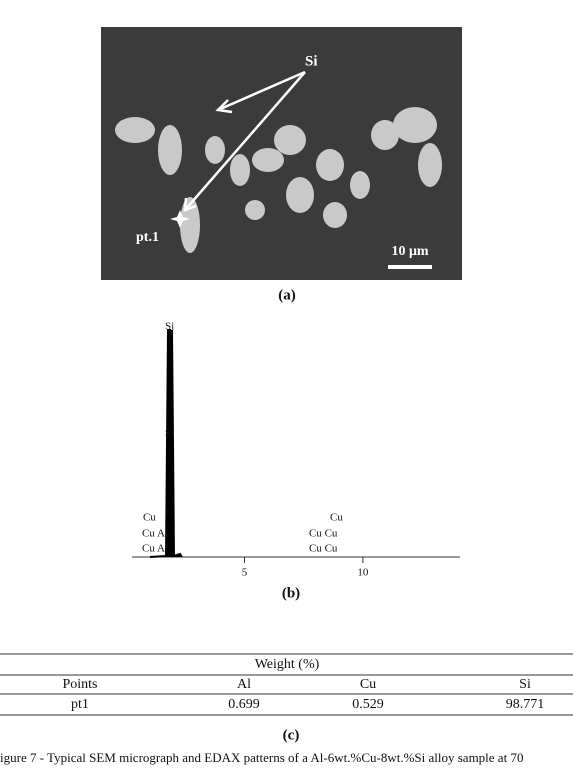 This screenshot has height=768, width=573. What do you see at coordinates (166, 443) in the screenshot?
I see `spectrum-trace` at bounding box center [166, 443].